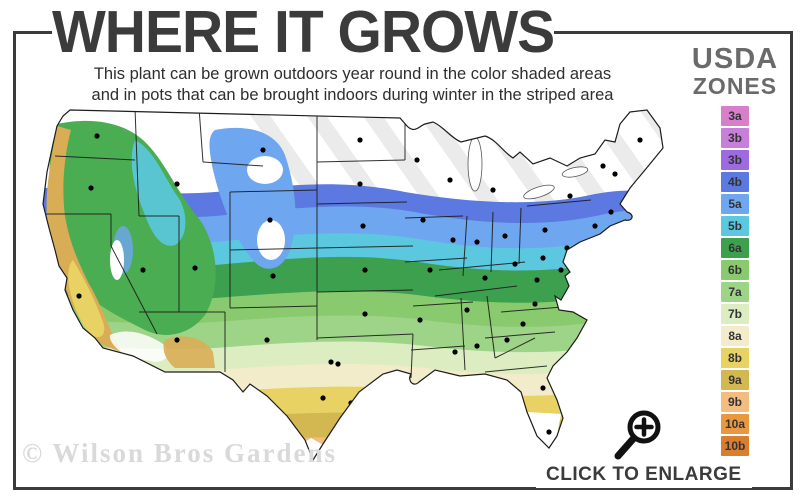  Describe the element at coordinates (735, 292) in the screenshot. I see `legend-swatch-7a: 7a` at that location.